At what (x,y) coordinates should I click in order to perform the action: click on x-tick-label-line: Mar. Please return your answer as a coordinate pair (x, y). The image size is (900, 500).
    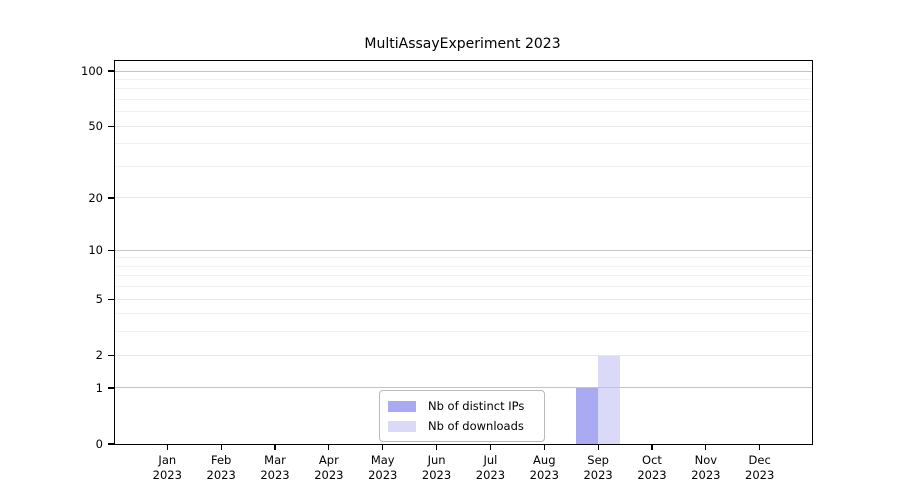
    Looking at the image, I should click on (275, 460).